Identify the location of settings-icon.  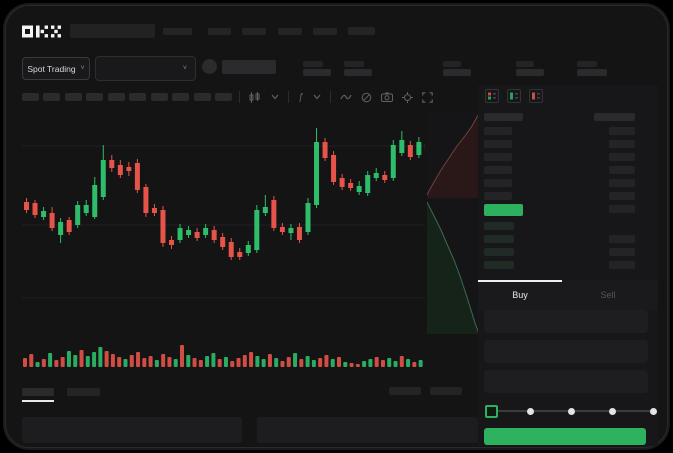
(407, 97).